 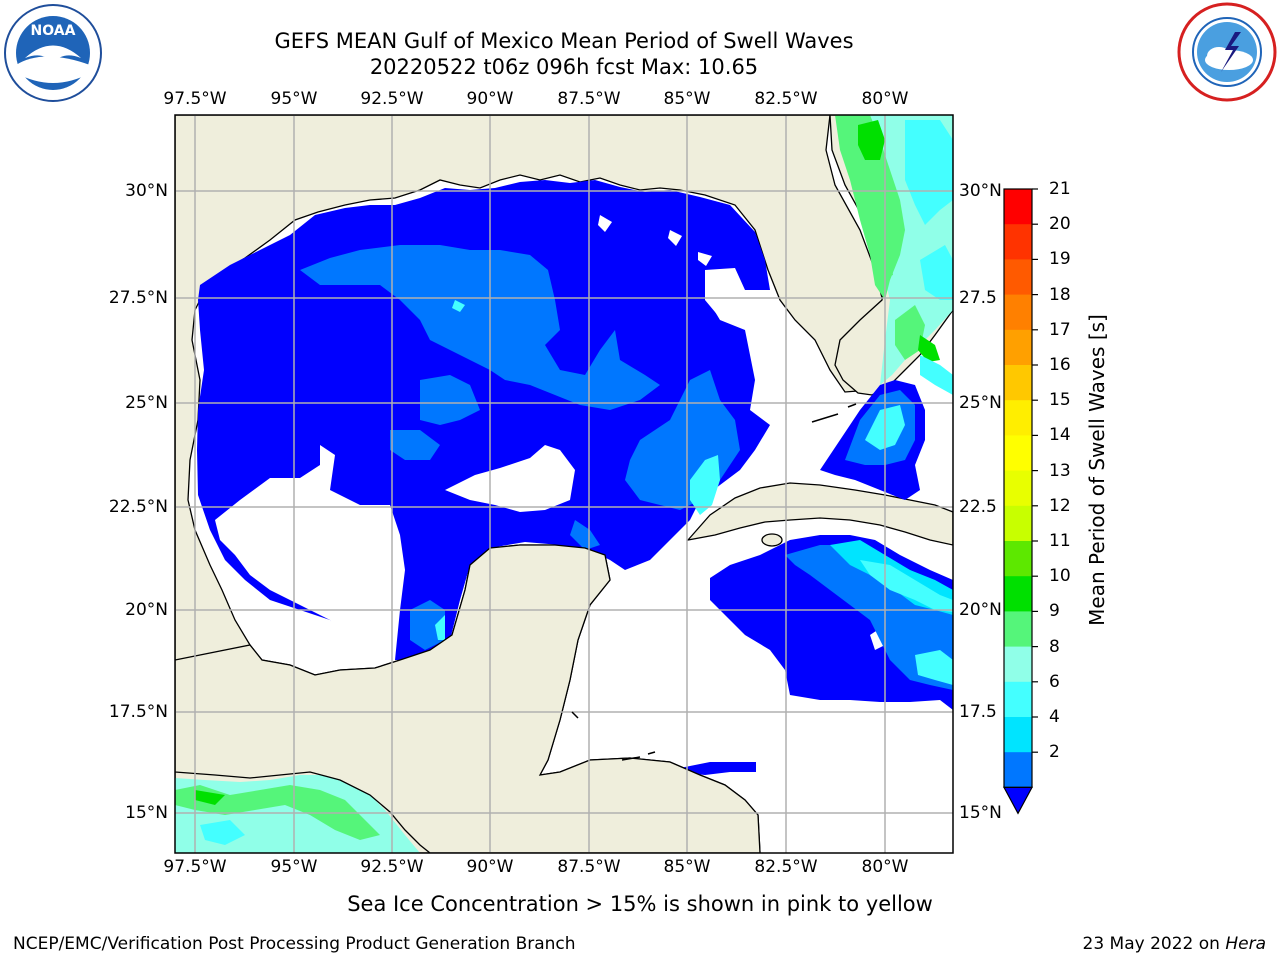 I want to click on lon-tick-bottom: 85°W, so click(x=687, y=867).